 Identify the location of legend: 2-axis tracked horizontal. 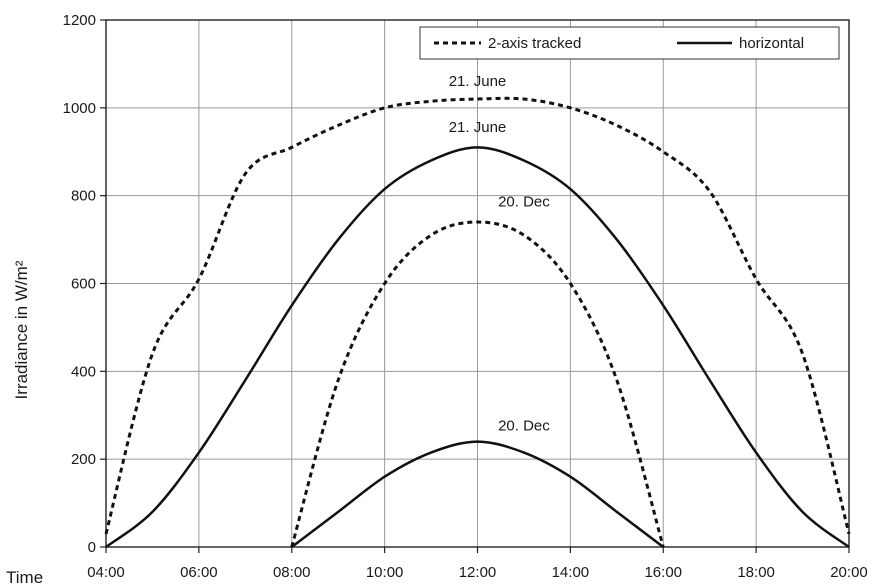
(629, 43).